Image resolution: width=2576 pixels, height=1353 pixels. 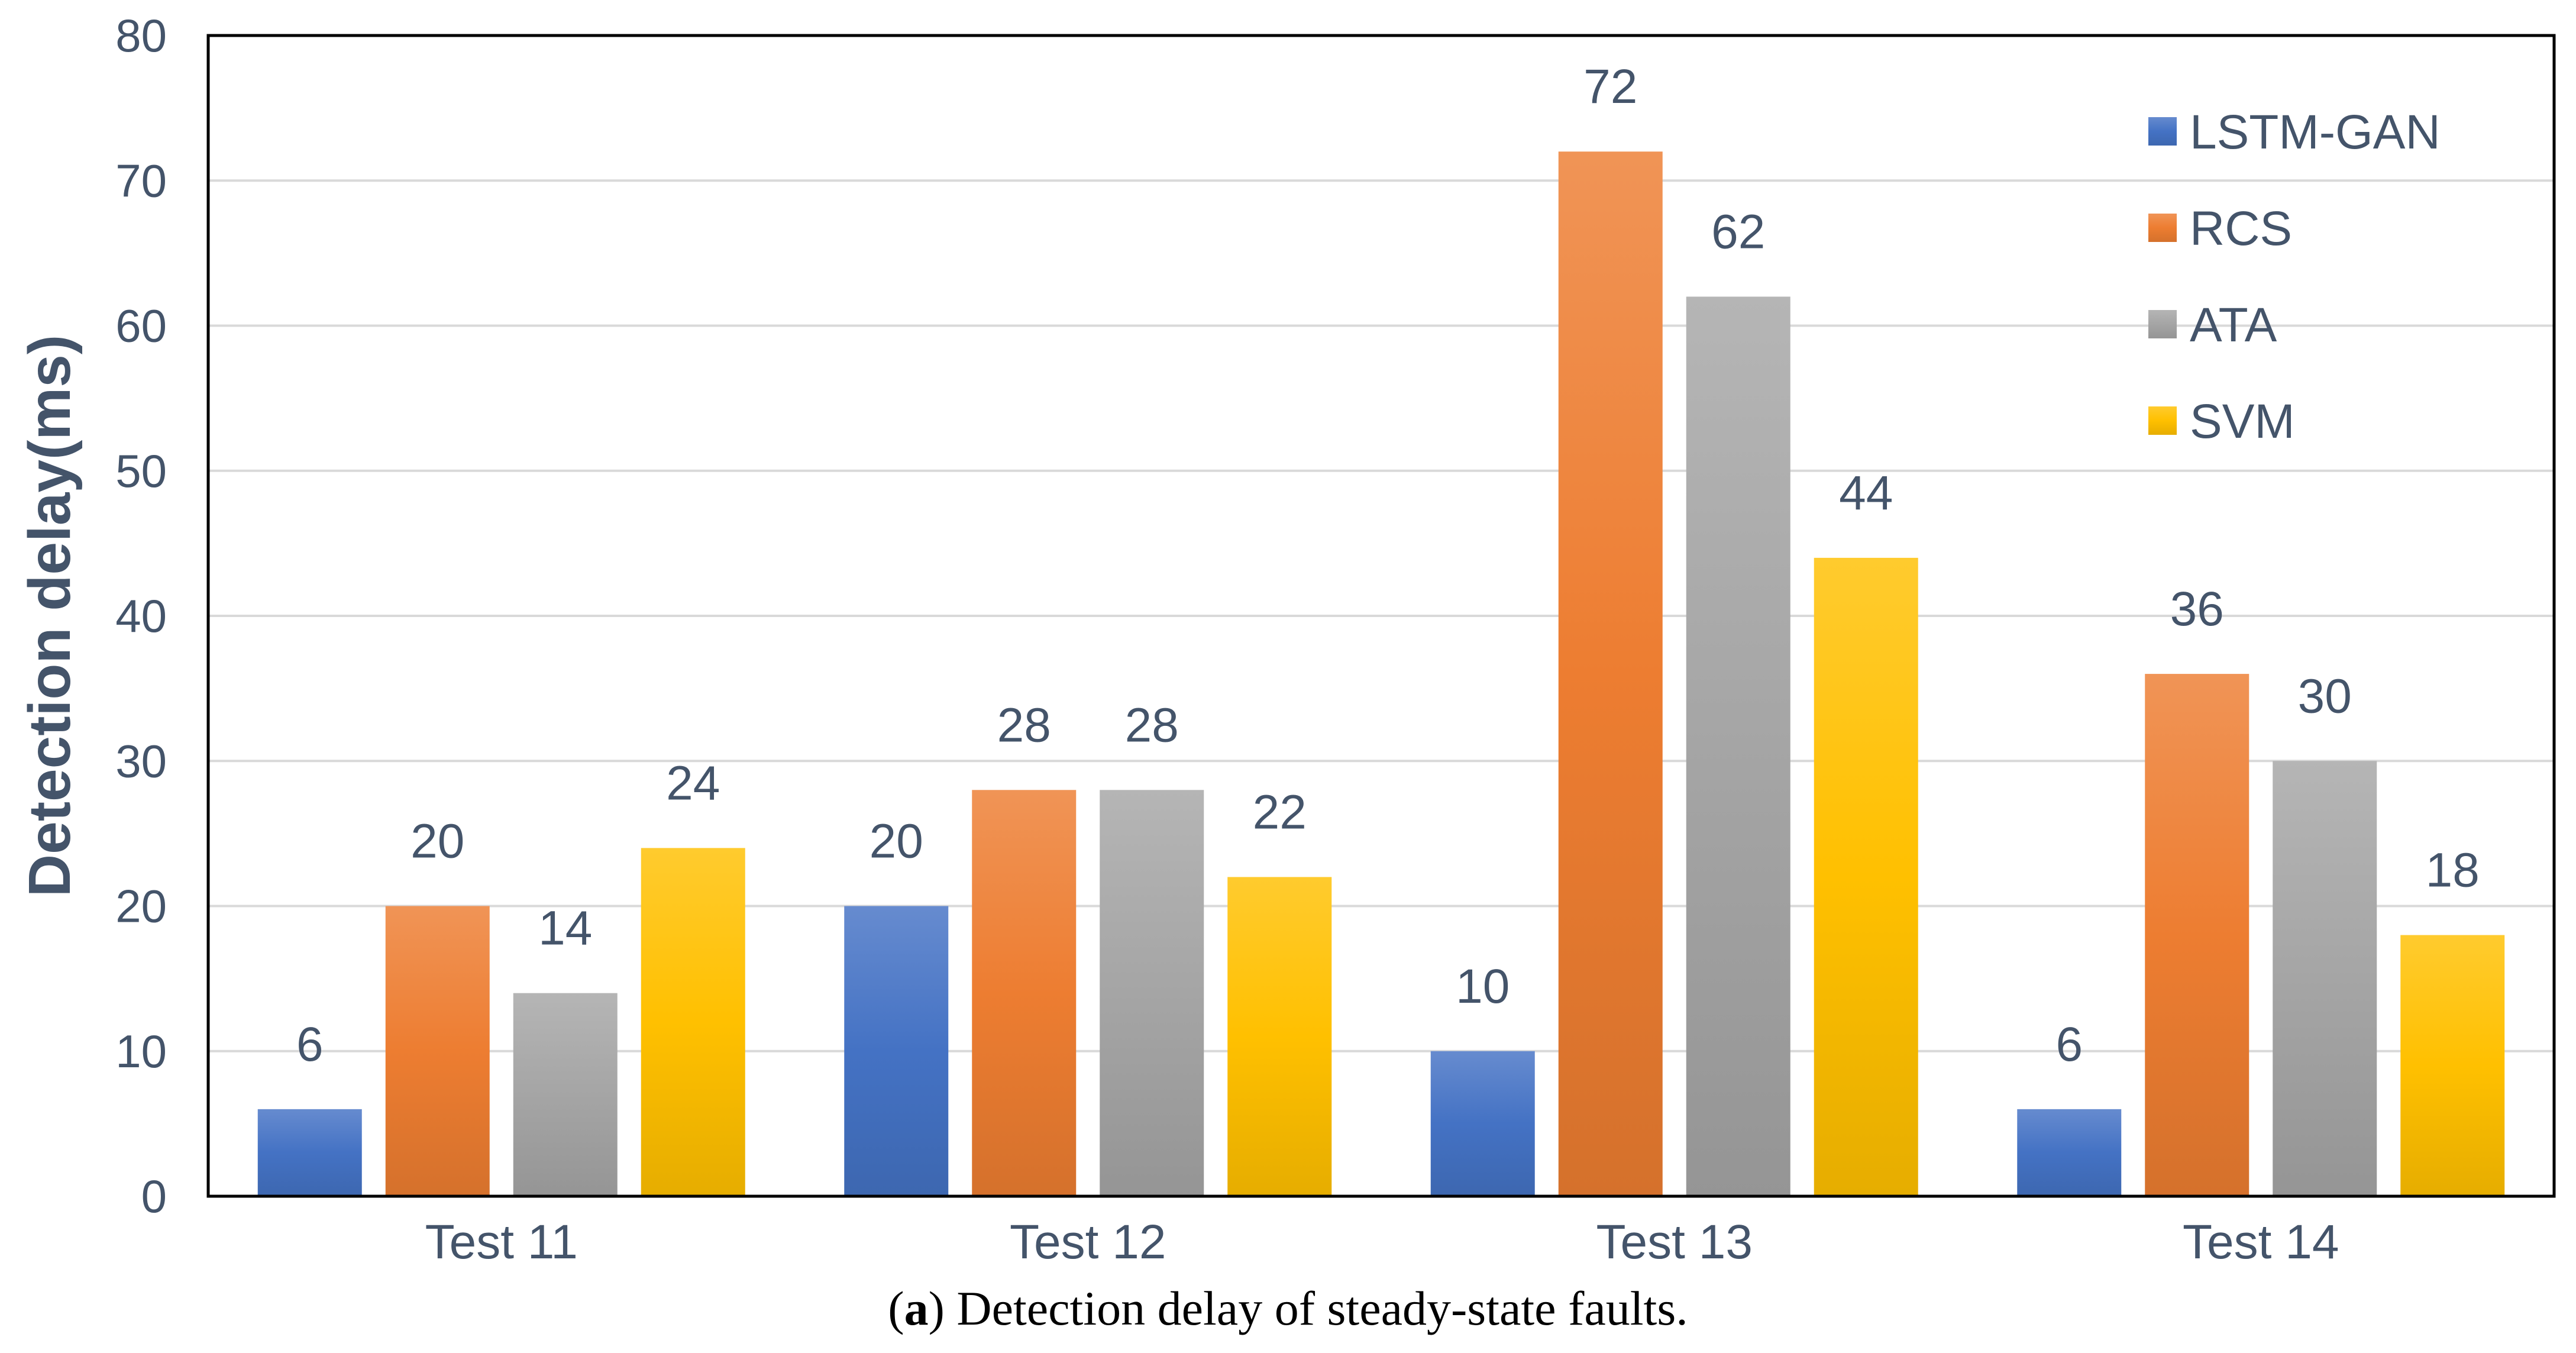 I want to click on legend-label: LSTM-GAN, so click(x=2315, y=132).